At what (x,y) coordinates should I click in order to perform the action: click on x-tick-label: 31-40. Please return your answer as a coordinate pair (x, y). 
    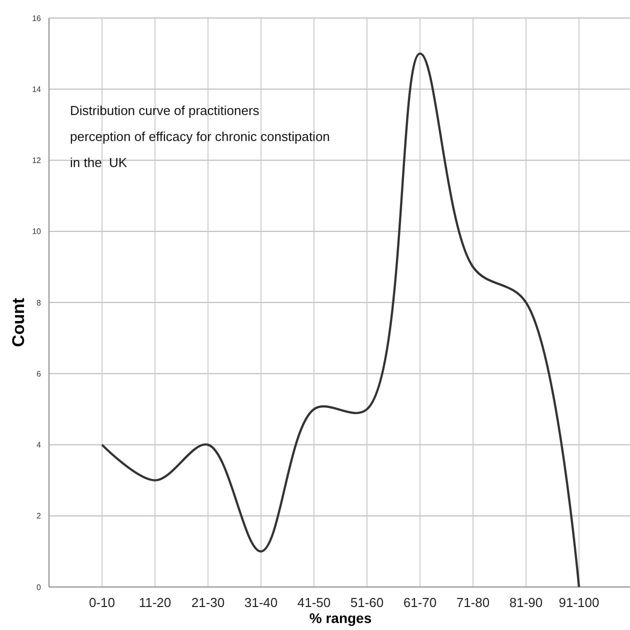
    Looking at the image, I should click on (261, 602).